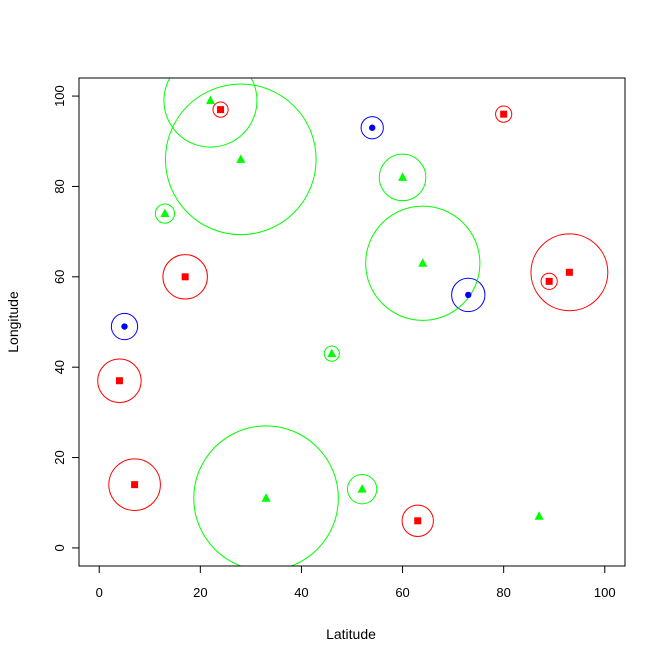 This screenshot has height=664, width=665. What do you see at coordinates (301, 592) in the screenshot?
I see `x-tick-label: 40` at bounding box center [301, 592].